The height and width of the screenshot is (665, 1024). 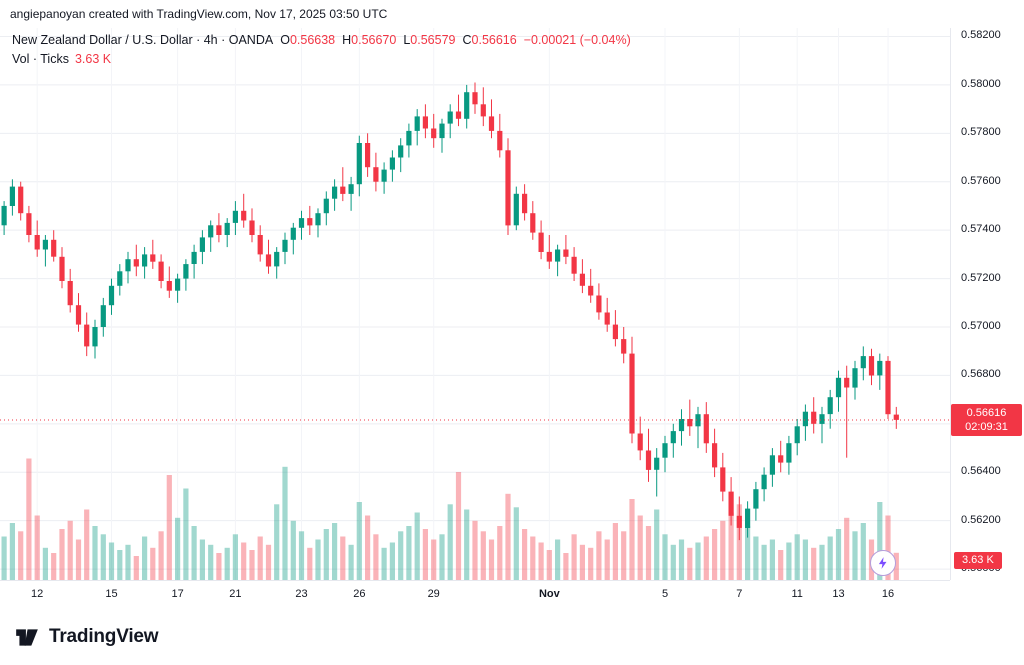 I want to click on tradingview-logo: TradingView, so click(x=86, y=636).